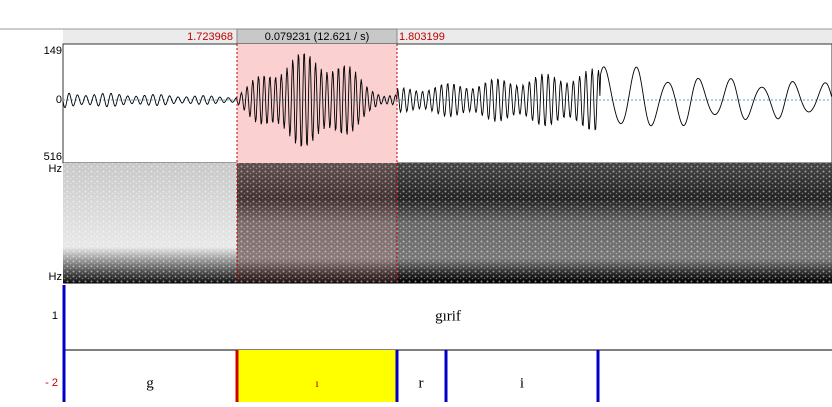 The height and width of the screenshot is (407, 832). Describe the element at coordinates (317, 383) in the screenshot. I see `interval-label: ı` at that location.